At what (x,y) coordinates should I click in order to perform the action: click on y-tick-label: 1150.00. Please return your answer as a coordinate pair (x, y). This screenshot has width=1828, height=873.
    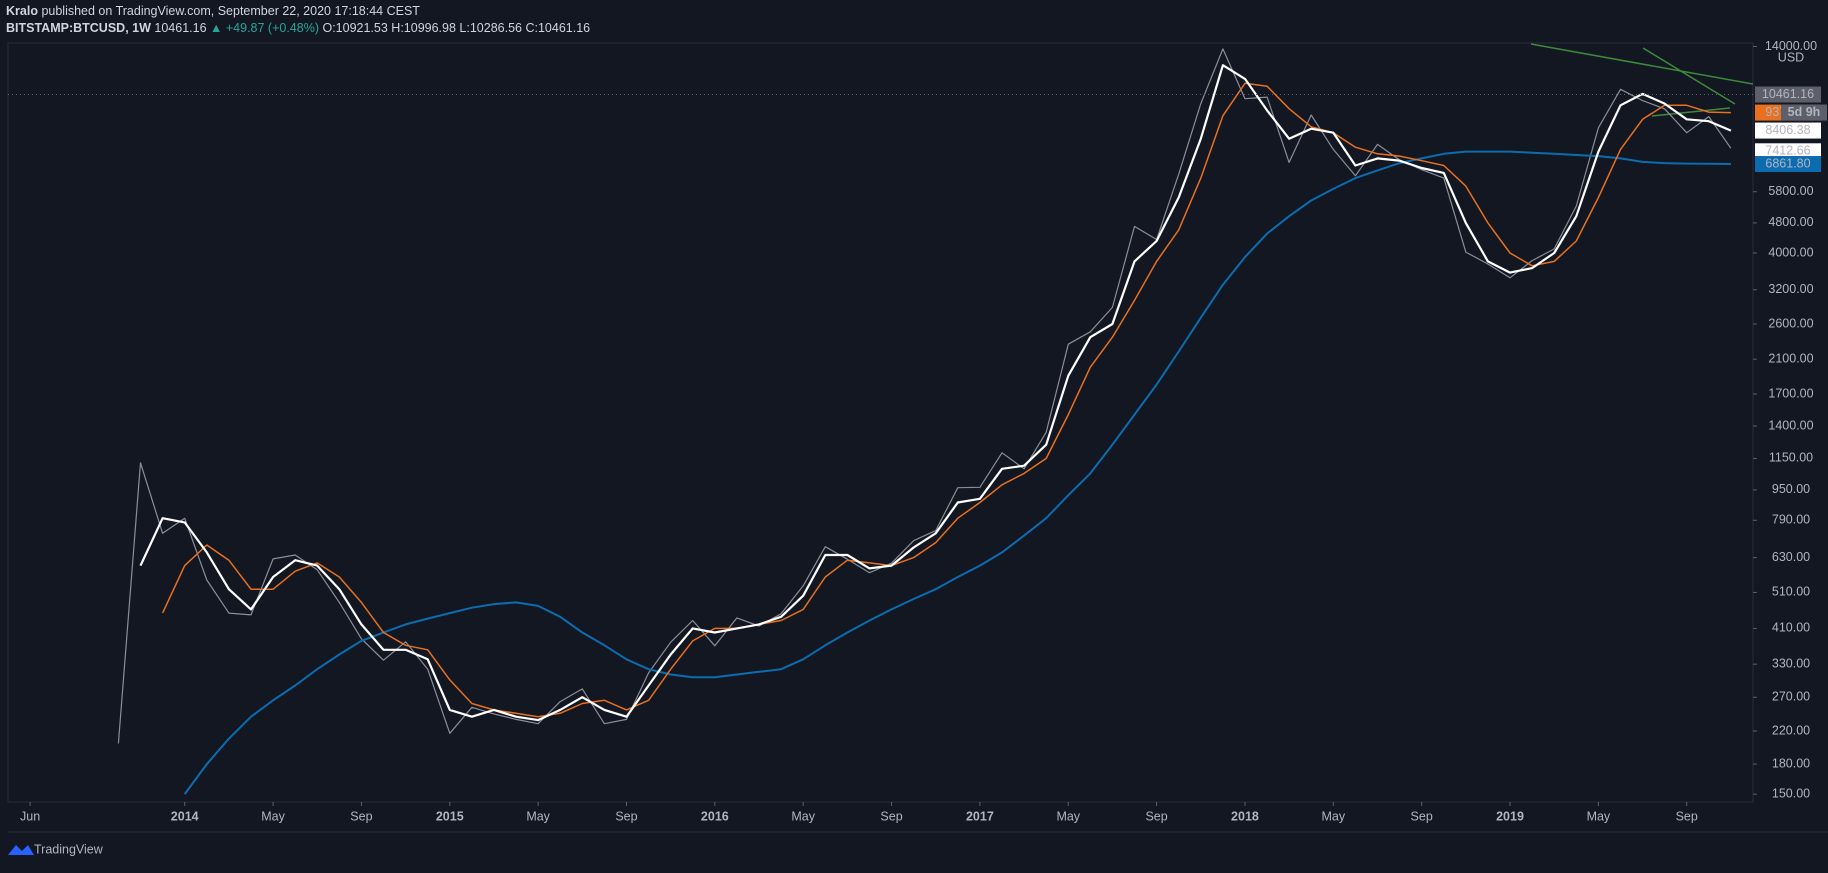
    Looking at the image, I should click on (1791, 458).